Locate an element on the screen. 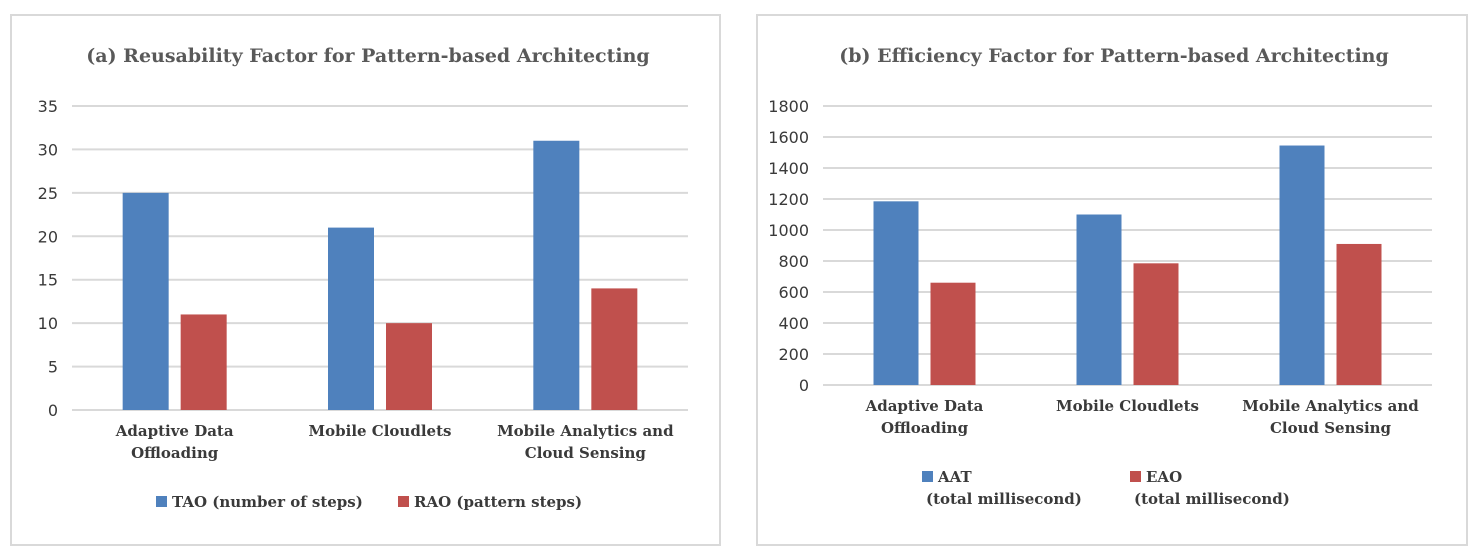 The image size is (1470, 548). y-tick-label: 15 is located at coordinates (48, 280).